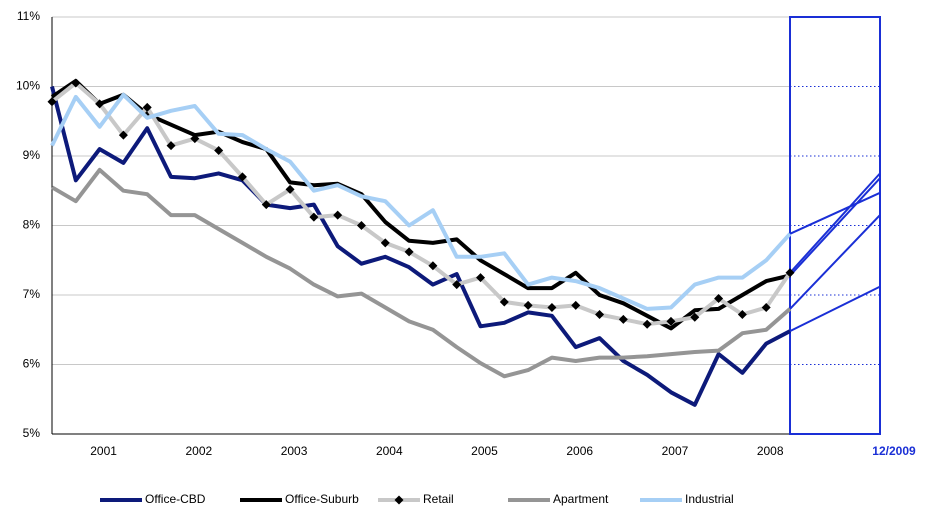 The width and height of the screenshot is (940, 510). Describe the element at coordinates (438, 499) in the screenshot. I see `legend-label: Retail` at that location.